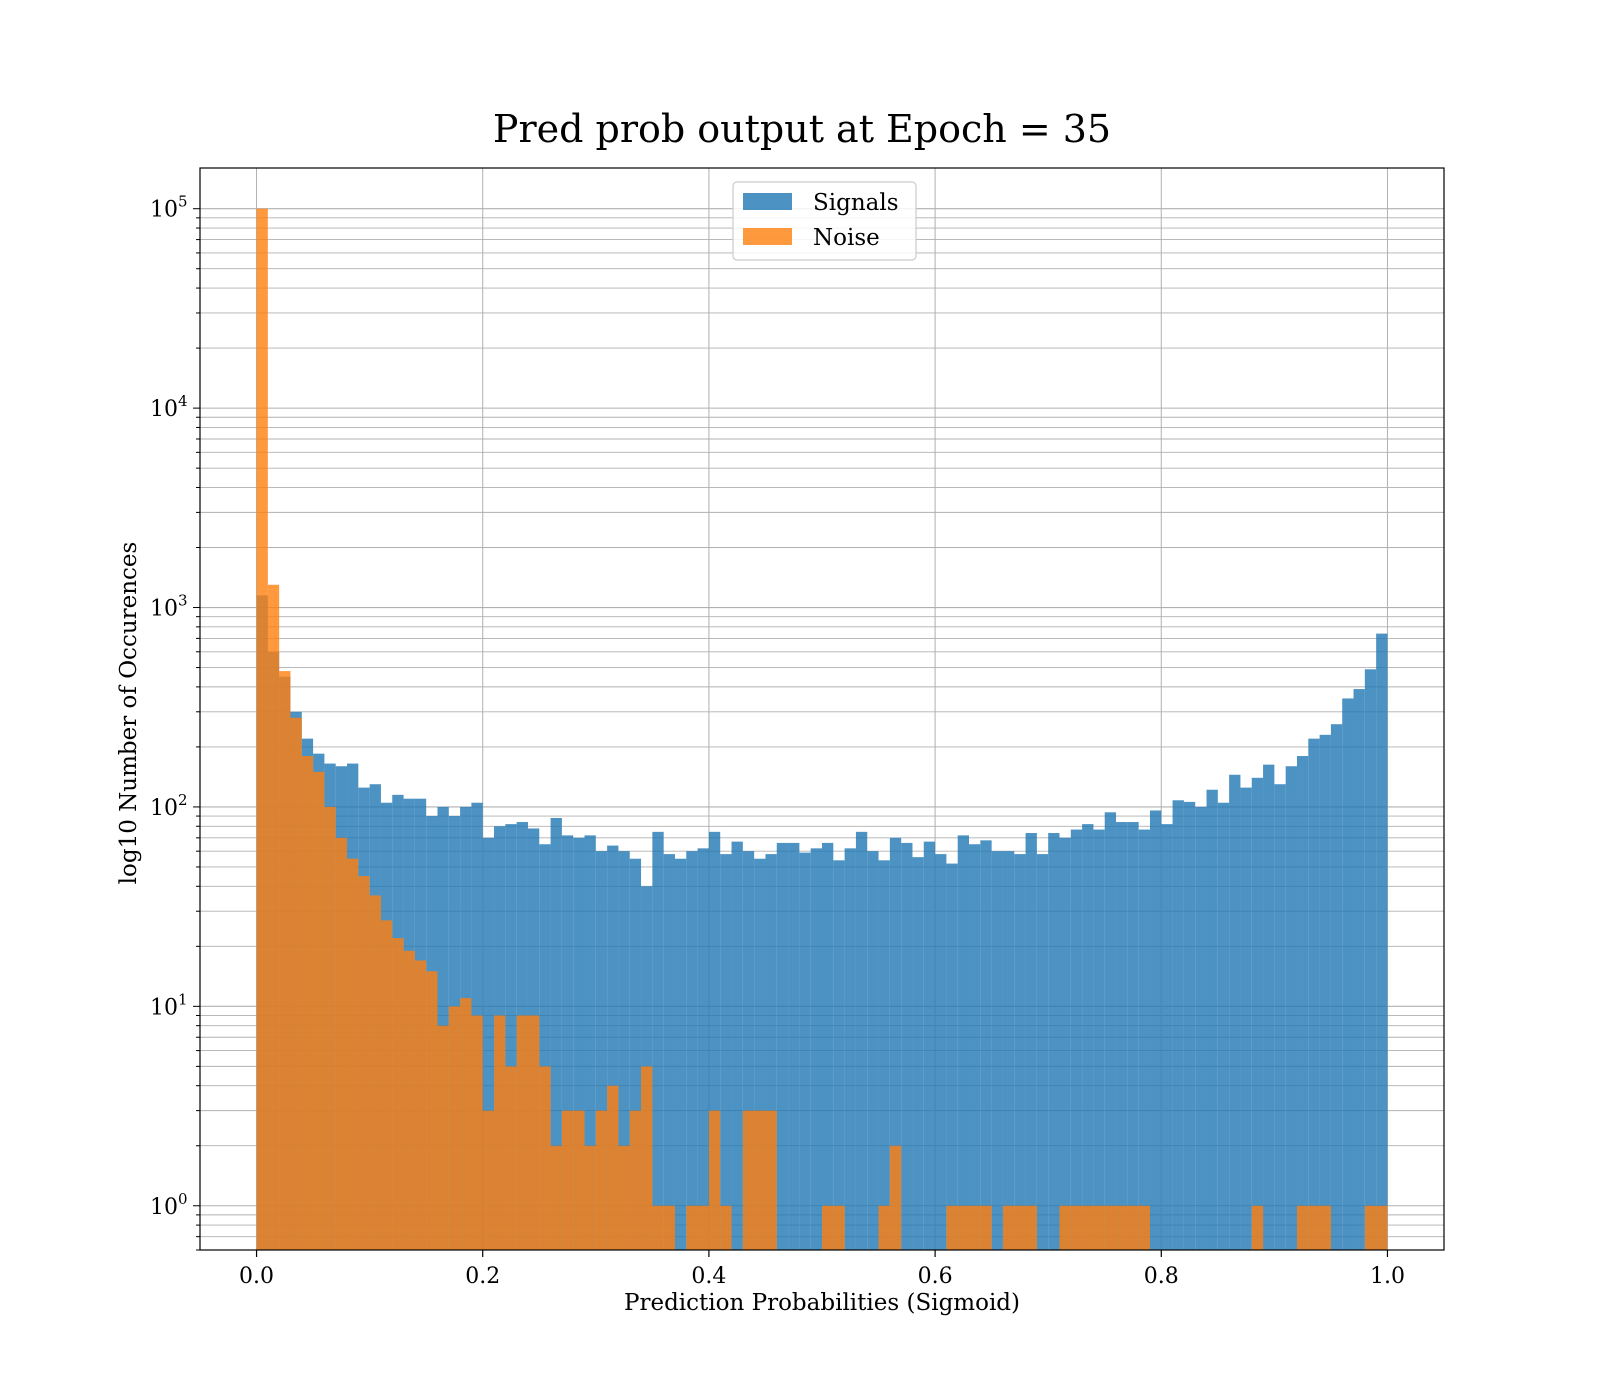  Describe the element at coordinates (802, 129) in the screenshot. I see `chart-title: Pred prob output at Epoch = 35` at that location.